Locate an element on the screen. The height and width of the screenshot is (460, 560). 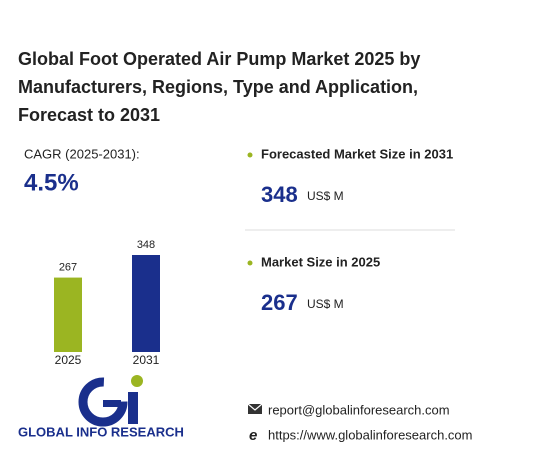
website: https://www.globalinforesearch.com is located at coordinates (370, 434).